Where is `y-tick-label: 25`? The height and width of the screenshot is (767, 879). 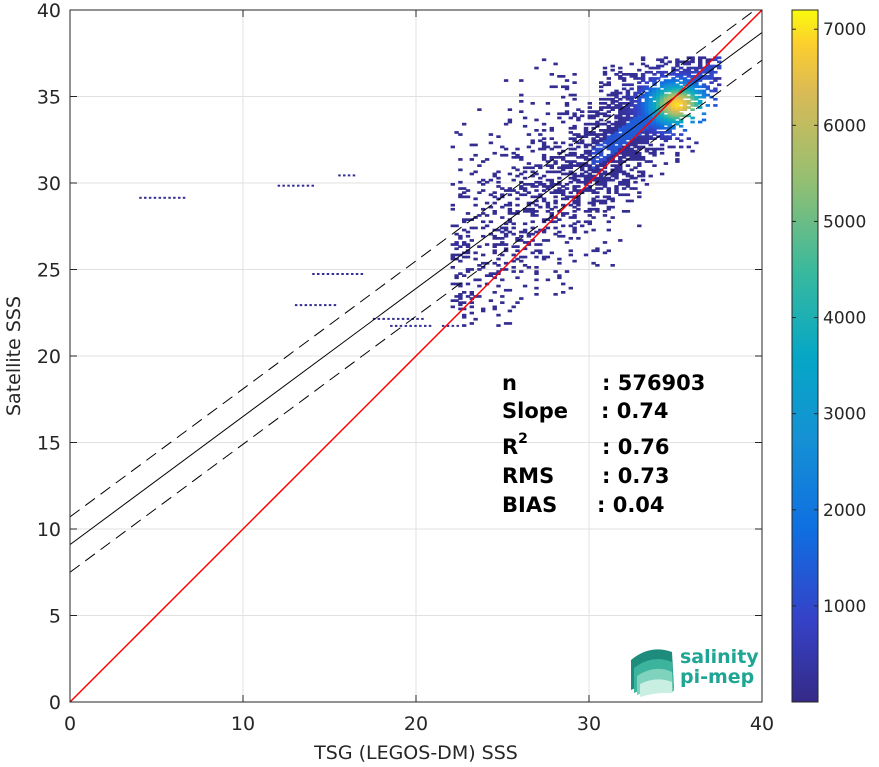 y-tick-label: 25 is located at coordinates (49, 271).